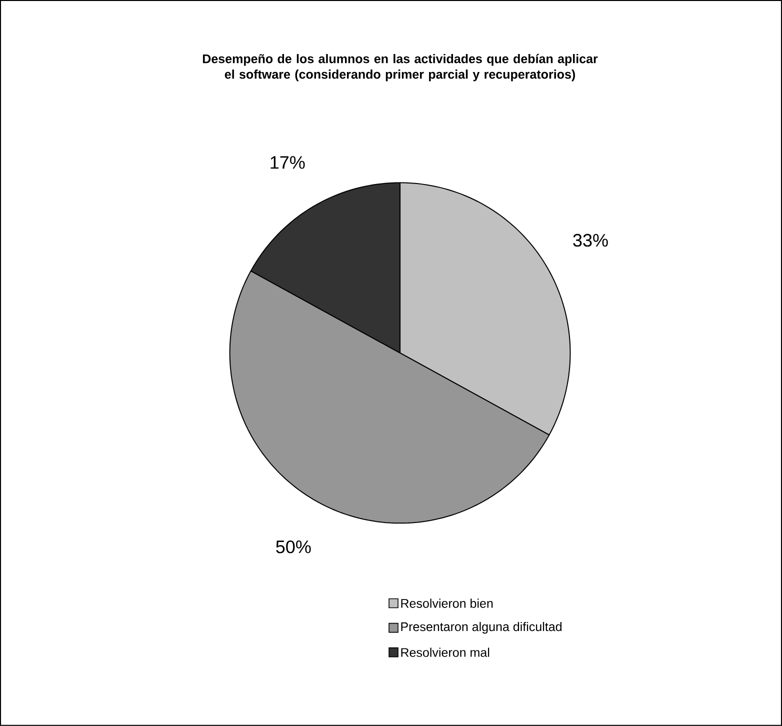 The height and width of the screenshot is (726, 782). Describe the element at coordinates (481, 628) in the screenshot. I see `legend-label: Presentaron alguna dificultad` at that location.